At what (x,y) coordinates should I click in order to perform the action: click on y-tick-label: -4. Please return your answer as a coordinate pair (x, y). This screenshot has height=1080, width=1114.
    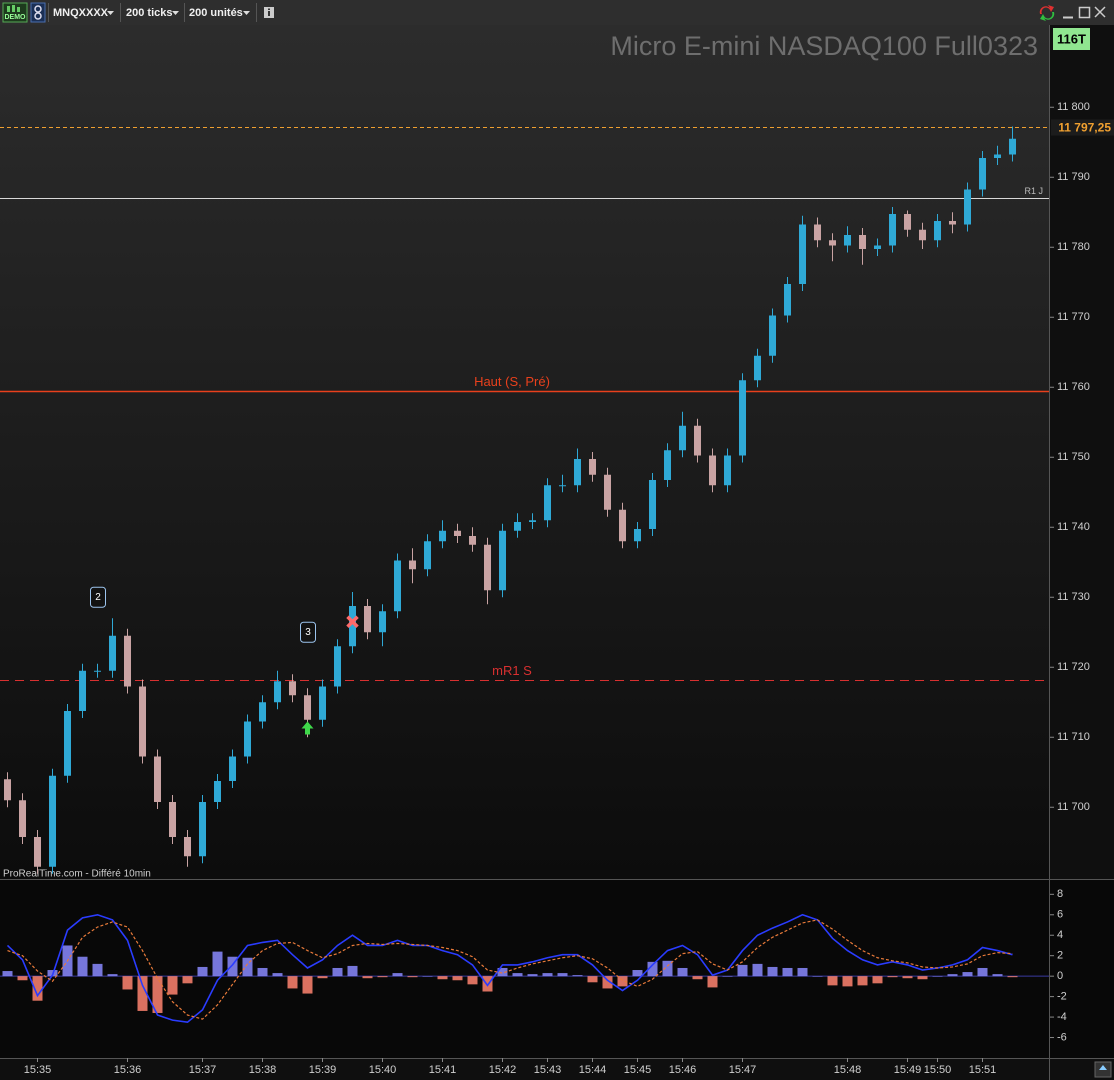
    Looking at the image, I should click on (1062, 1017).